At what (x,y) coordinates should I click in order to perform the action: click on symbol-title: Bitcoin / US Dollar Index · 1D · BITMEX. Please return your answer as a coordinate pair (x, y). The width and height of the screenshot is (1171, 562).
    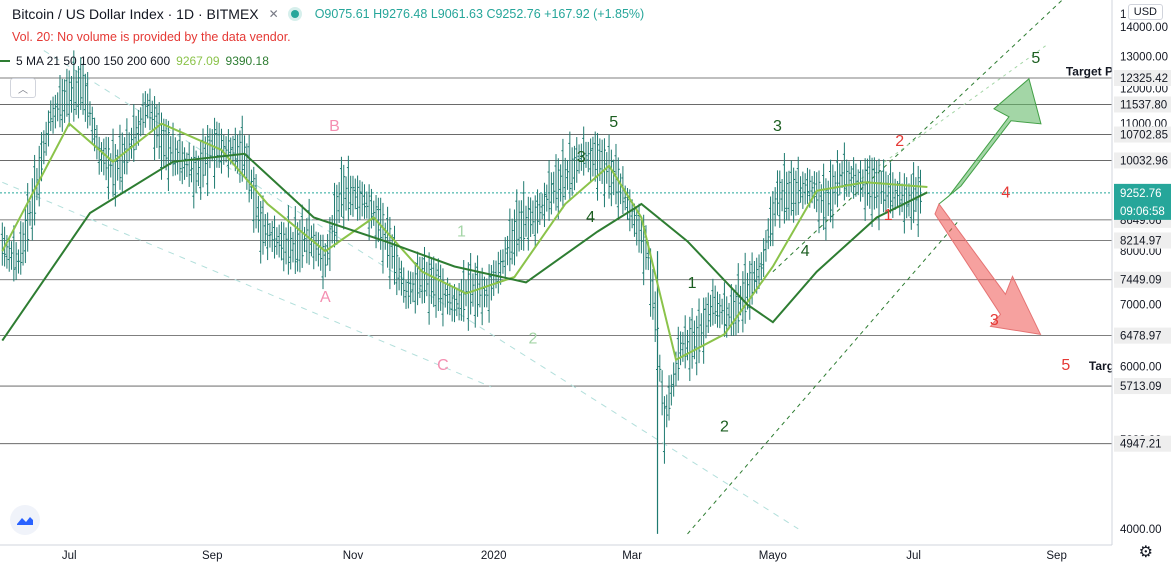
    Looking at the image, I should click on (135, 14).